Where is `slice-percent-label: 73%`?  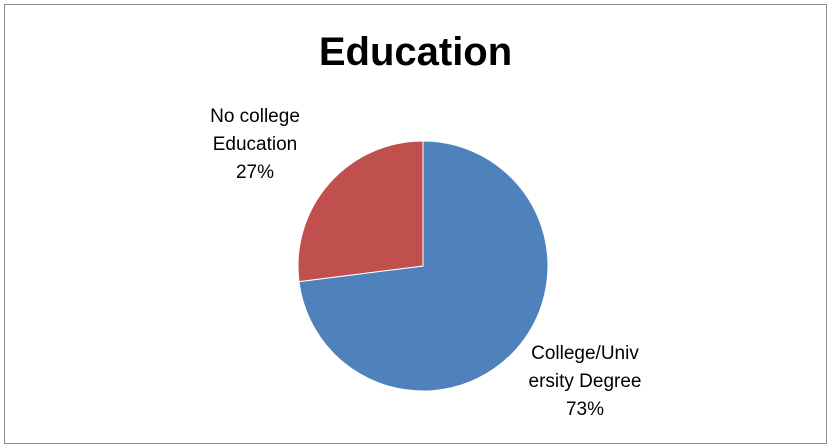
slice-percent-label: 73% is located at coordinates (585, 409).